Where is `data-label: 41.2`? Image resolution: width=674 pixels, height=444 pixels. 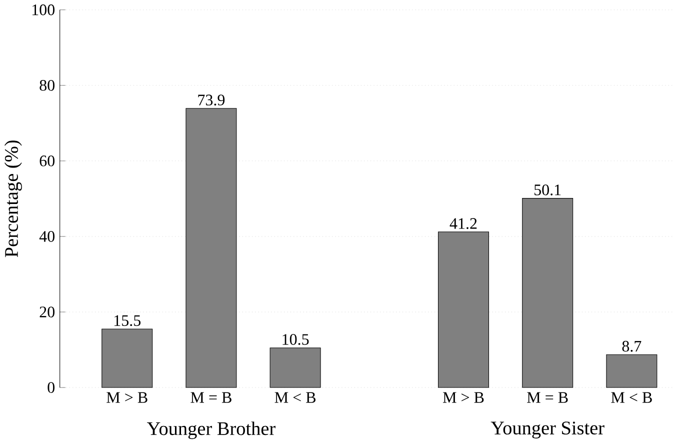 data-label: 41.2 is located at coordinates (463, 224).